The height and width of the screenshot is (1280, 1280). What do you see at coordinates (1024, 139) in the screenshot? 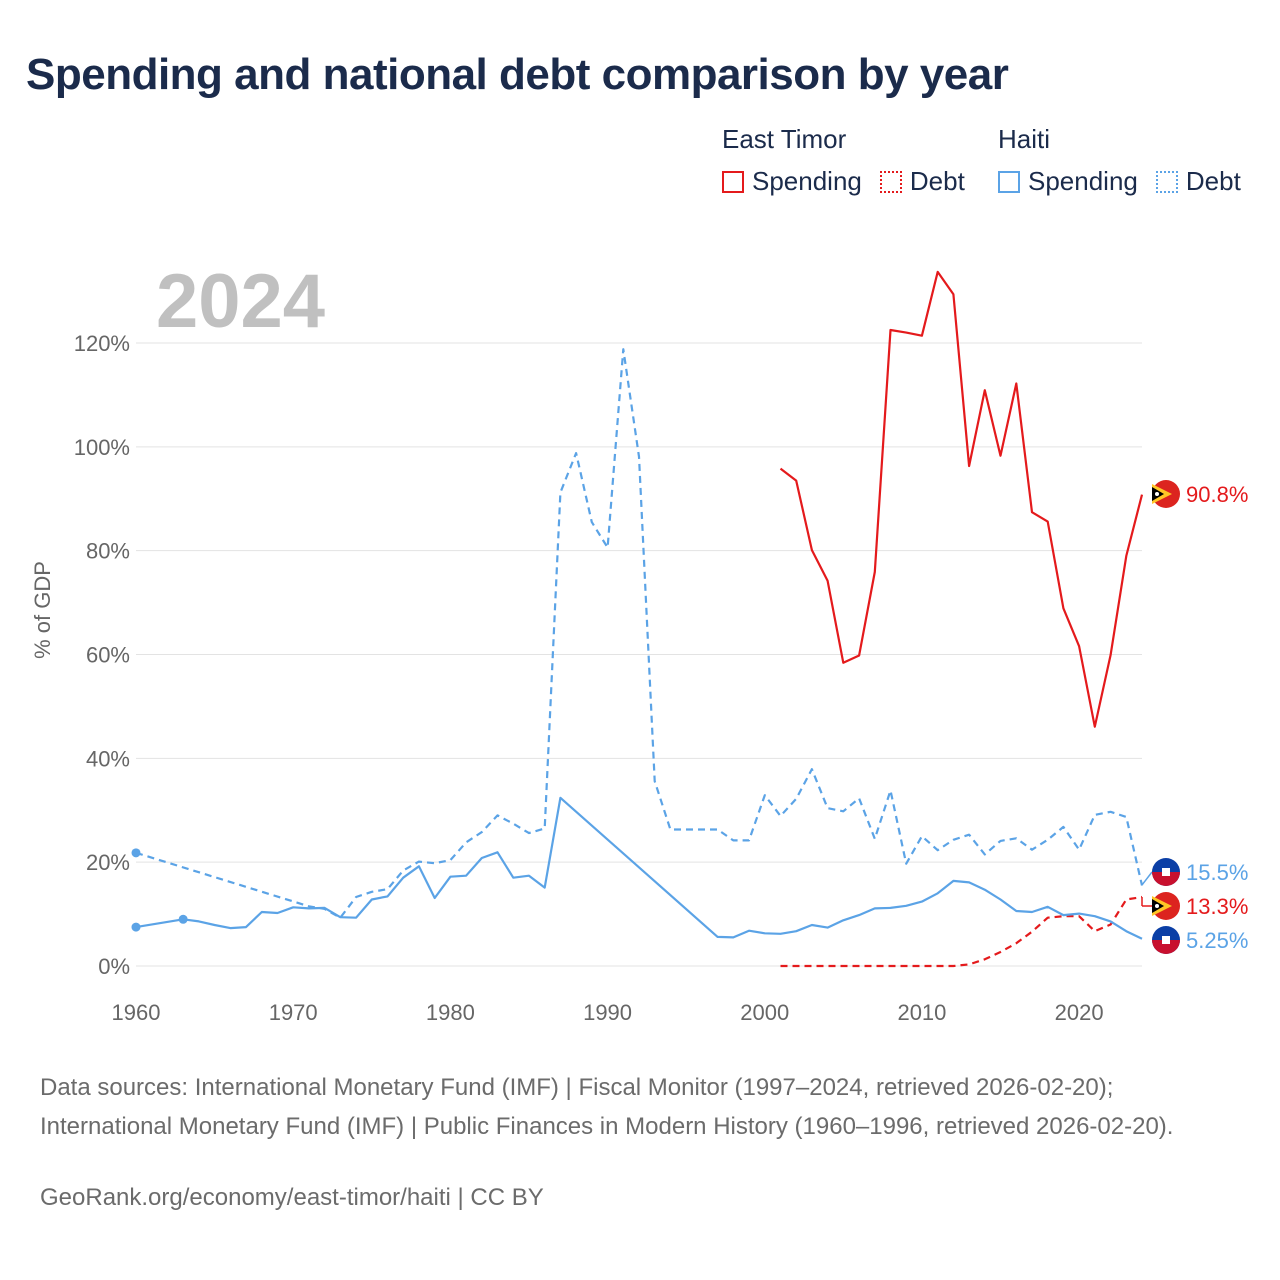
I see `legend-country-label: Haiti` at bounding box center [1024, 139].